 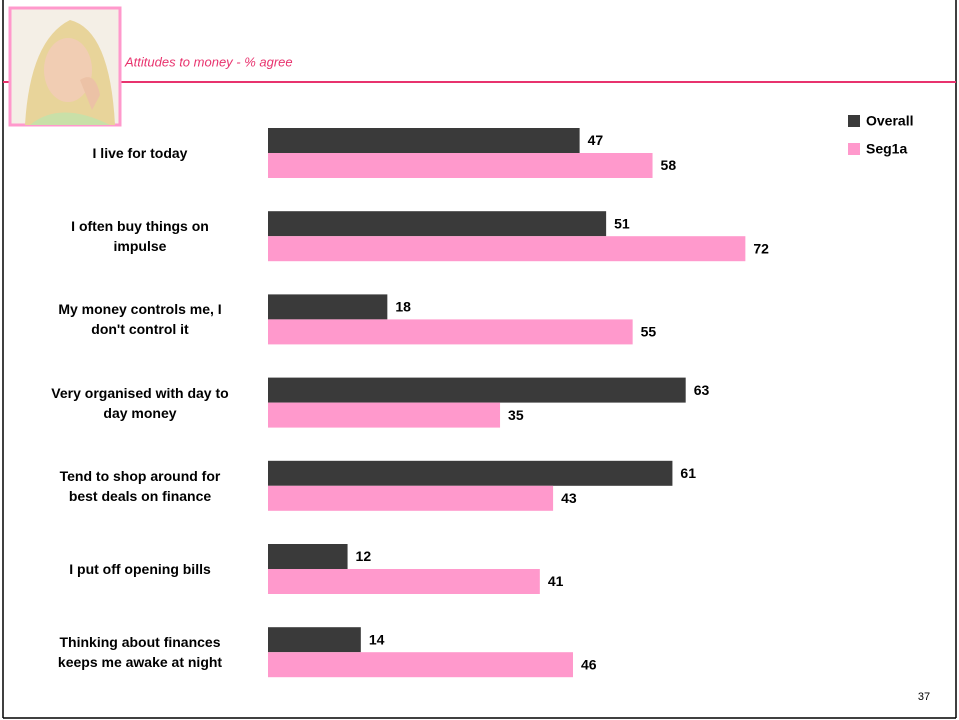 What do you see at coordinates (140, 319) in the screenshot?
I see `category-label: My money controls me, I don't control it` at bounding box center [140, 319].